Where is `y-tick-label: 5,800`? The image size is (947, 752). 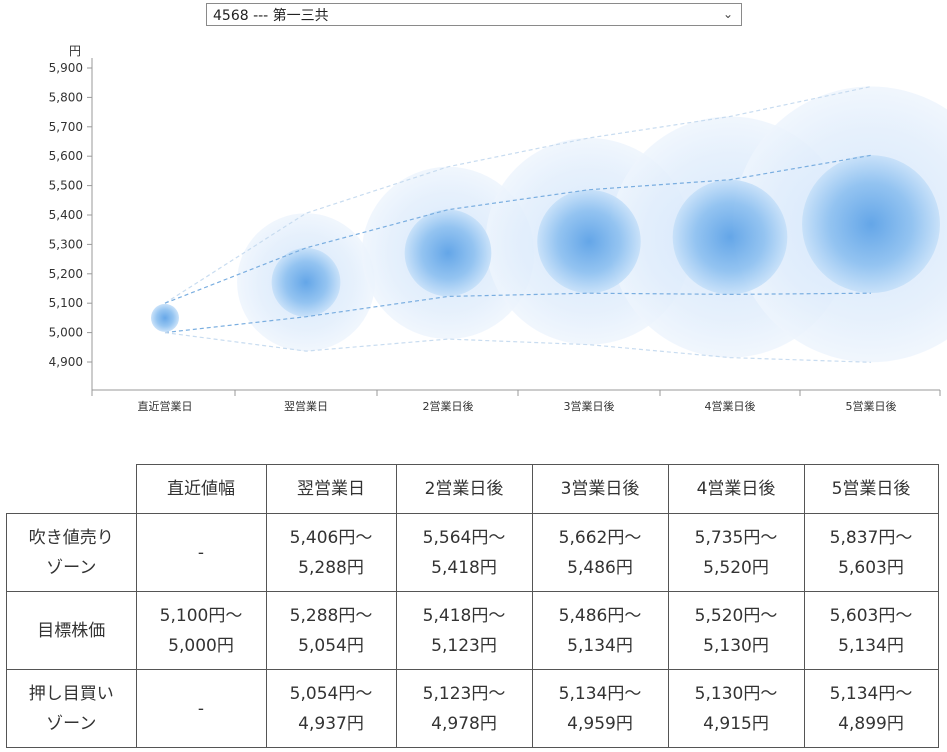
y-tick-label: 5,800 is located at coordinates (66, 97).